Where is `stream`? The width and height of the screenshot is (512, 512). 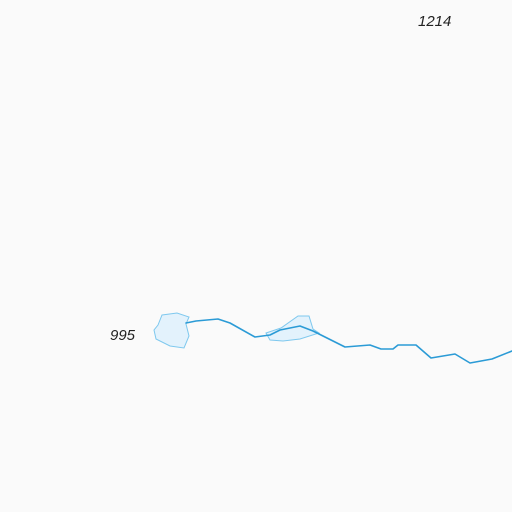 stream is located at coordinates (348, 341).